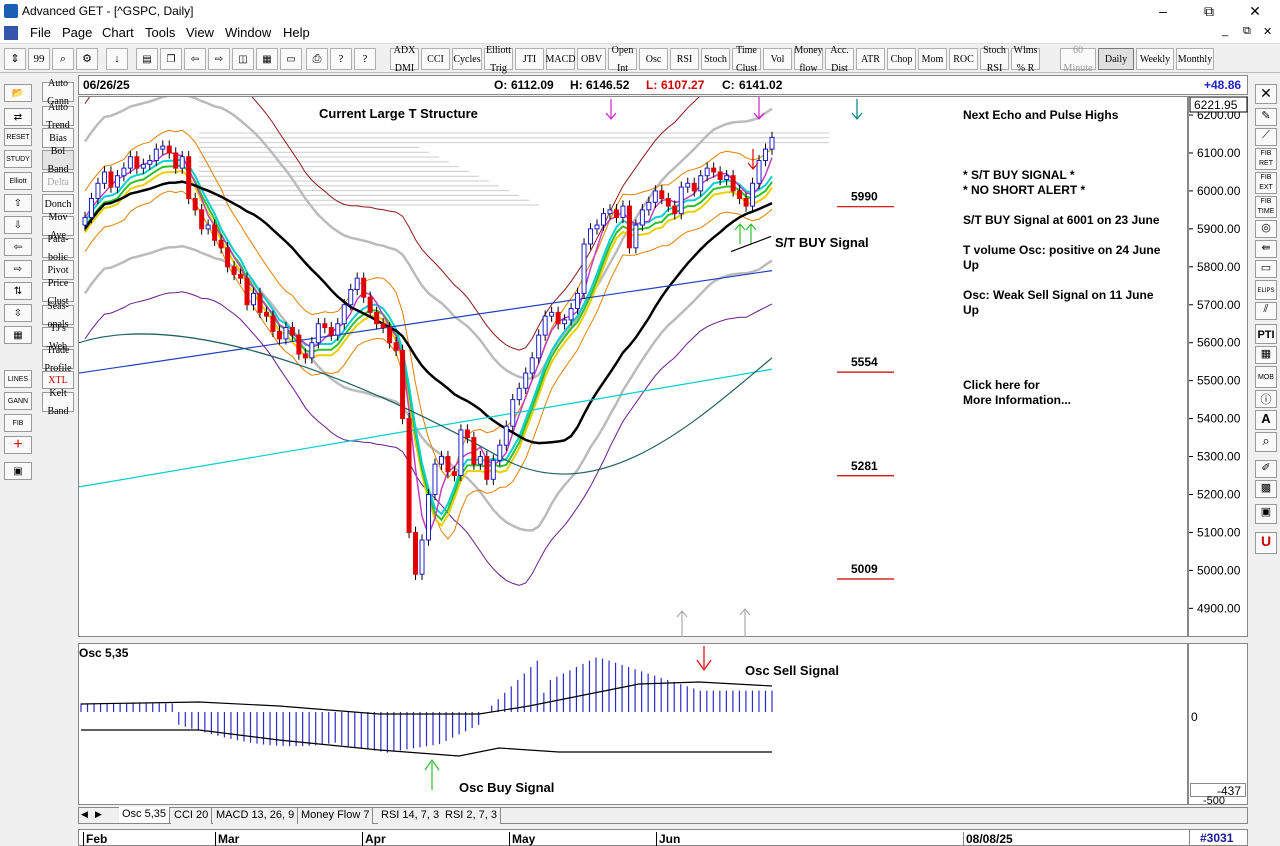 The height and width of the screenshot is (846, 1280). Describe the element at coordinates (291, 59) in the screenshot. I see `window-icon: ▭` at that location.